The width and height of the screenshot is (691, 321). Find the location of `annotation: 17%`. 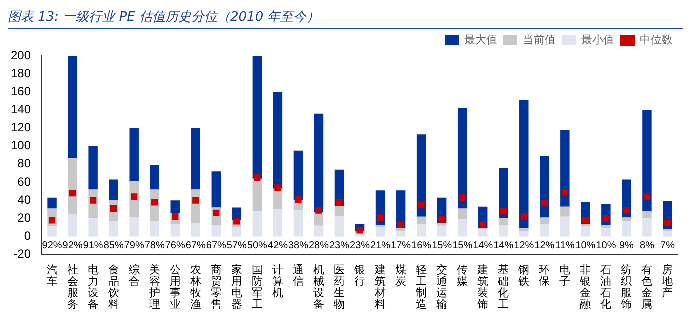

annotation: 17% is located at coordinates (401, 246).